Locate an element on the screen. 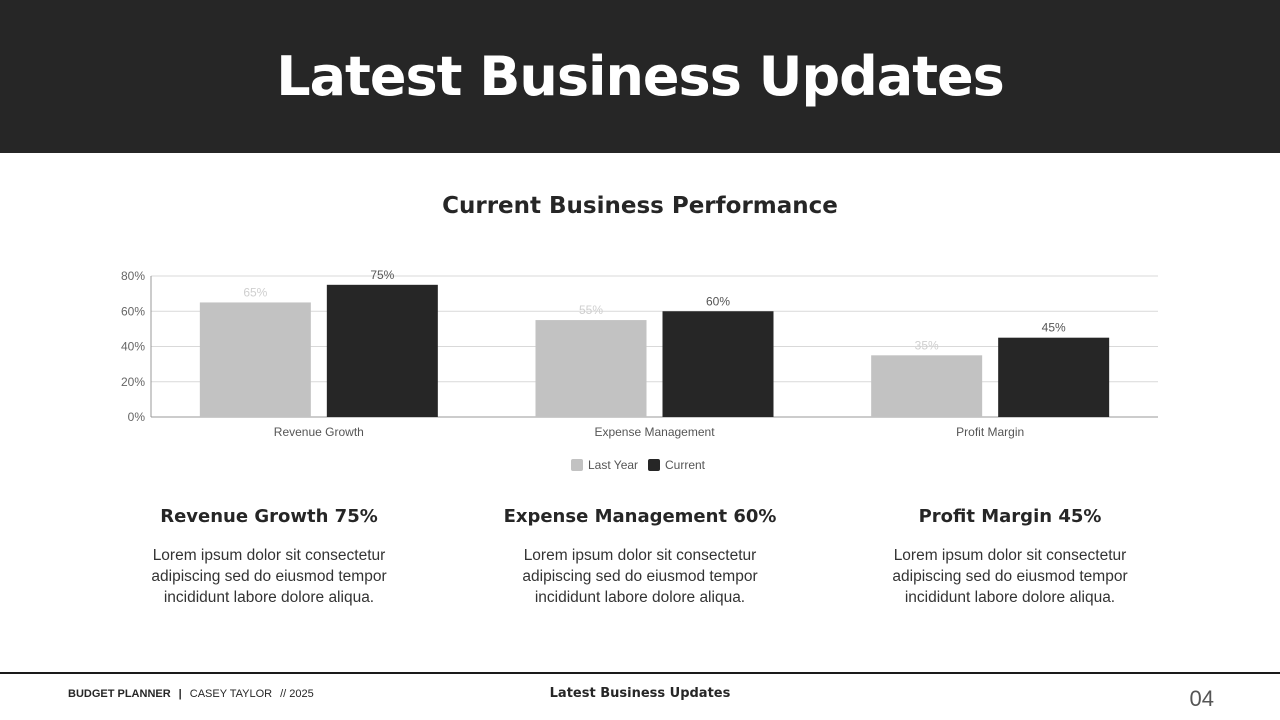  kpi-card-title: Expense Management 60% is located at coordinates (640, 516).